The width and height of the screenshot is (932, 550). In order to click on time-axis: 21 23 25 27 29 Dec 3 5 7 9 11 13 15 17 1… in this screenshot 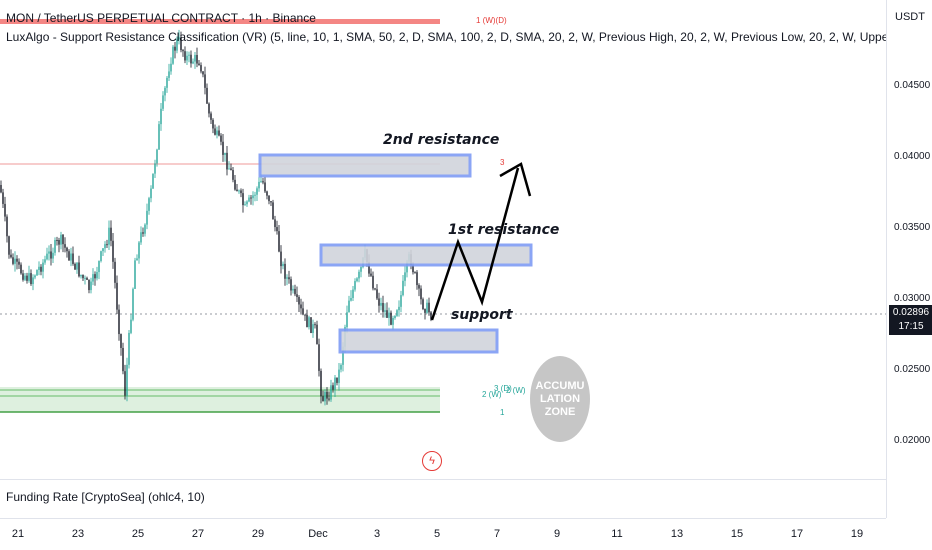, I will do `click(443, 534)`.